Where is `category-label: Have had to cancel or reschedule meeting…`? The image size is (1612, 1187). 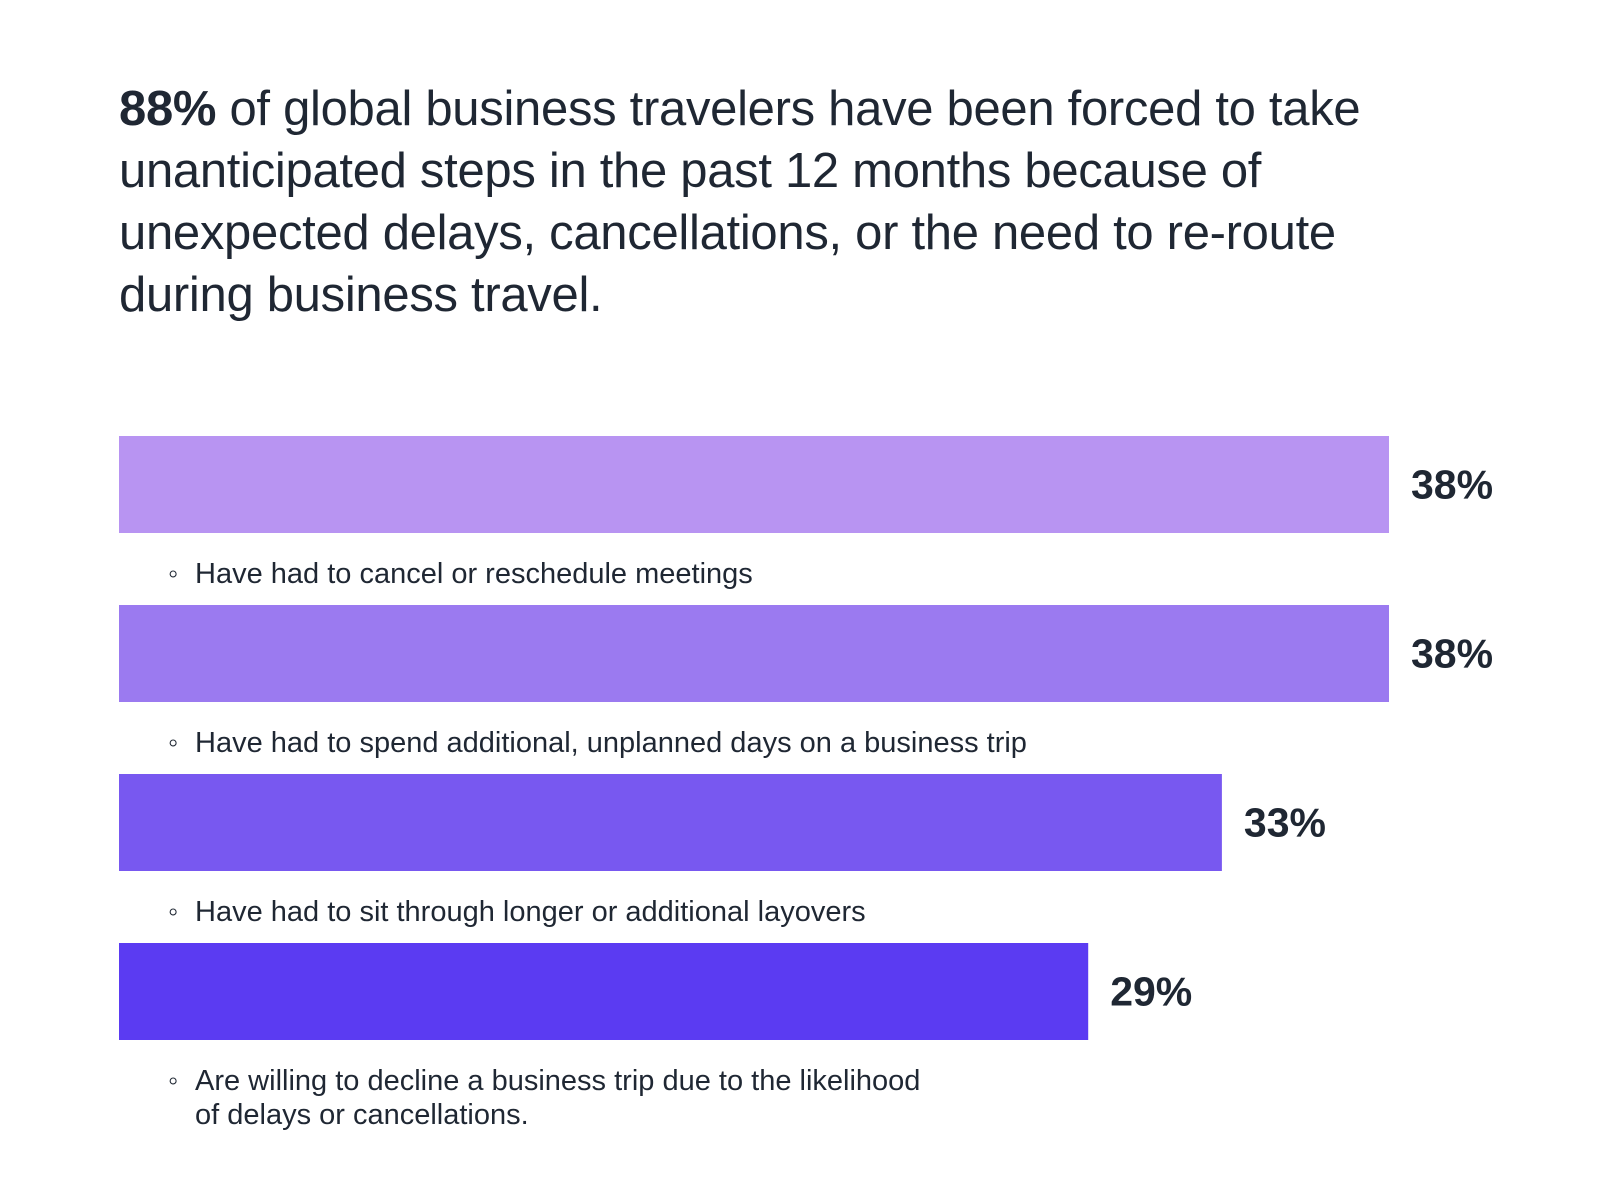 category-label: Have had to cancel or reschedule meeting… is located at coordinates (474, 574).